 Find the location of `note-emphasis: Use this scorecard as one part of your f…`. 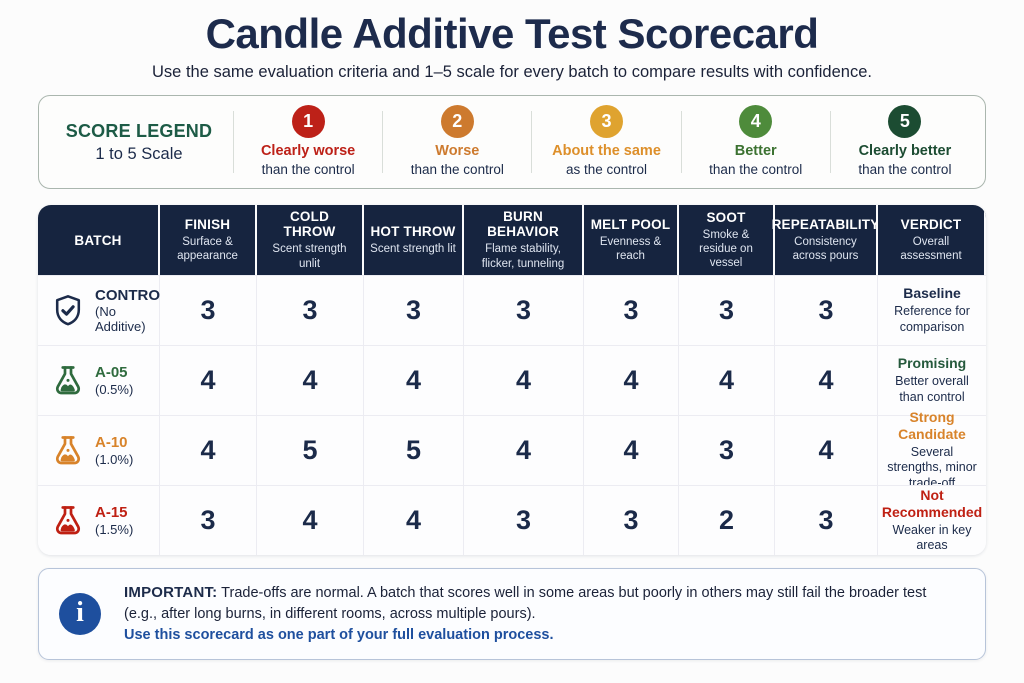

note-emphasis: Use this scorecard as one part of your f… is located at coordinates (339, 635).